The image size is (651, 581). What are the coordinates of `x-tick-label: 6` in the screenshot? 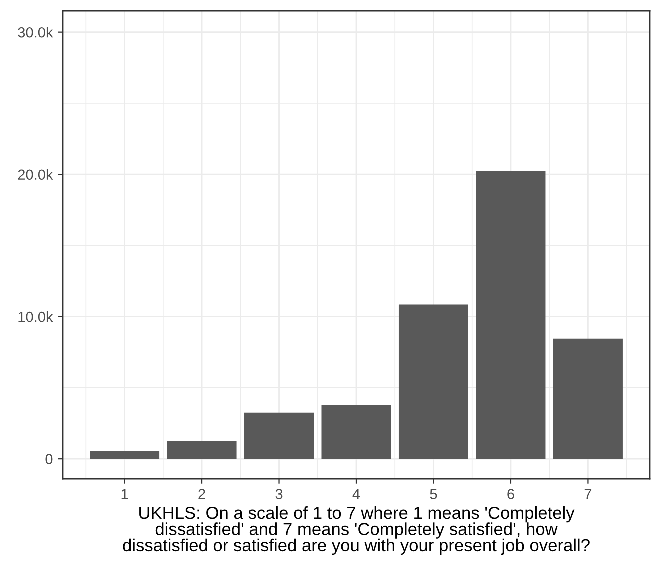 It's located at (511, 494).